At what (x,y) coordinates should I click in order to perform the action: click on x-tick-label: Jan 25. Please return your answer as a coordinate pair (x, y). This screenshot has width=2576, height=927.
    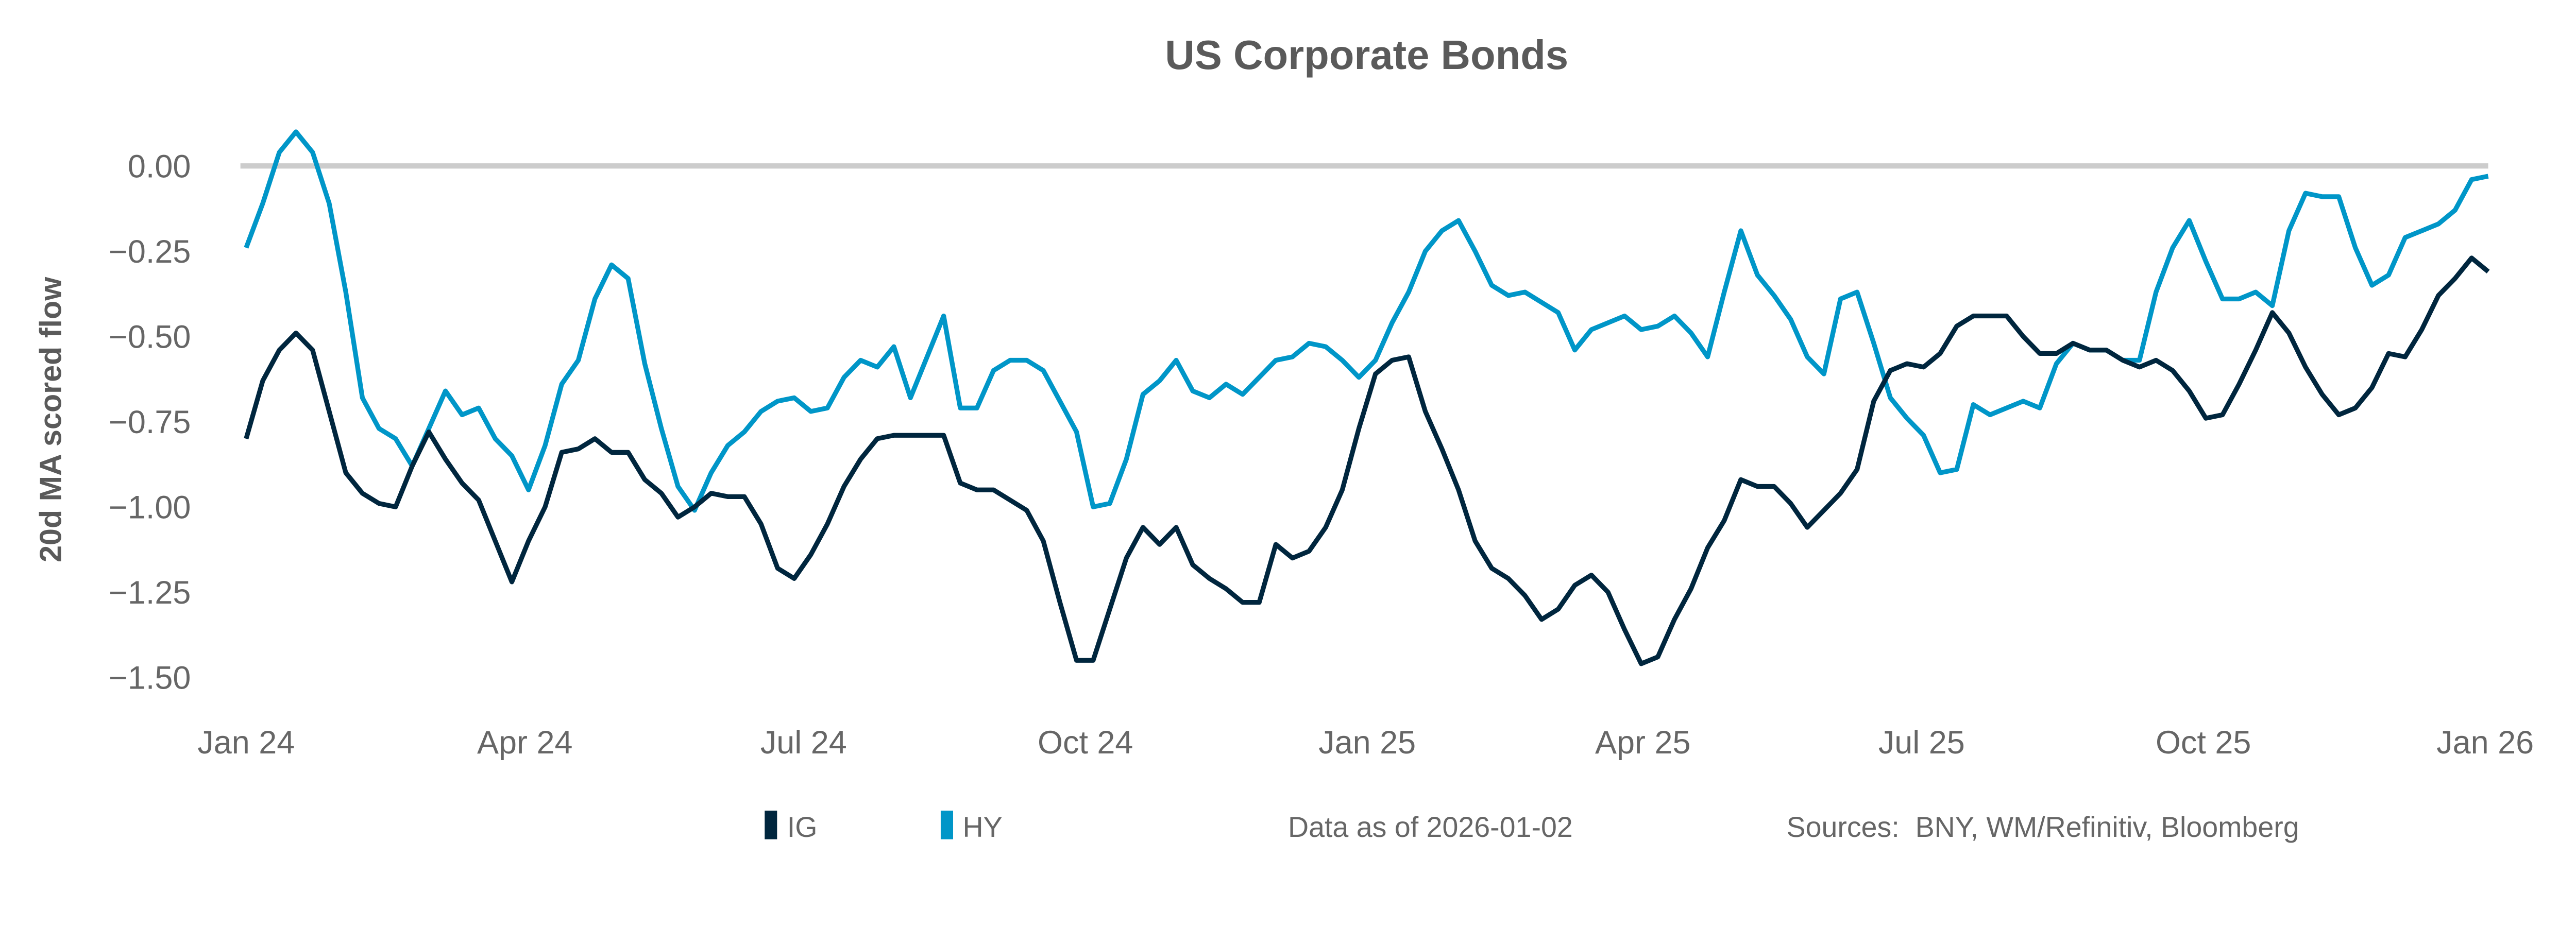
    Looking at the image, I should click on (1367, 743).